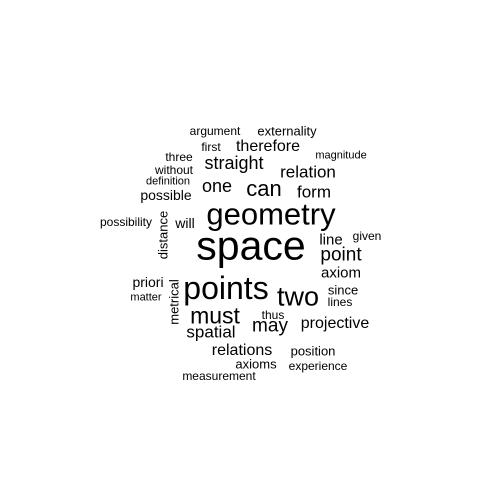 Image resolution: width=504 pixels, height=504 pixels. I want to click on word-straight: straight, so click(234, 163).